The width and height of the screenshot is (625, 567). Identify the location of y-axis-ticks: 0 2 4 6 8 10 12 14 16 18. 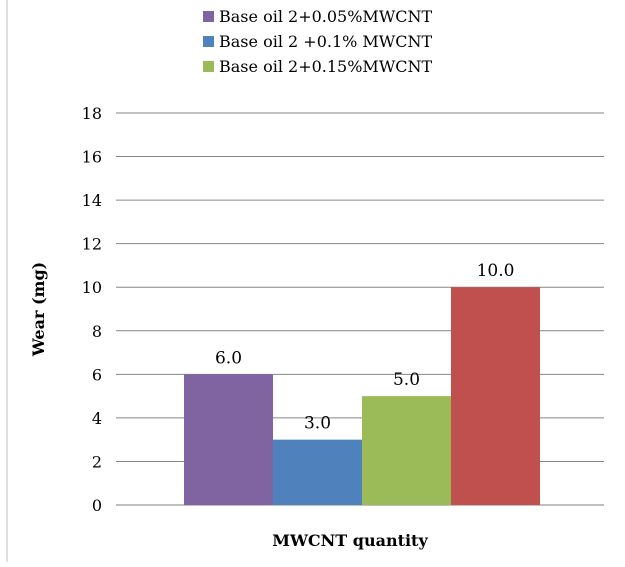
(92, 309).